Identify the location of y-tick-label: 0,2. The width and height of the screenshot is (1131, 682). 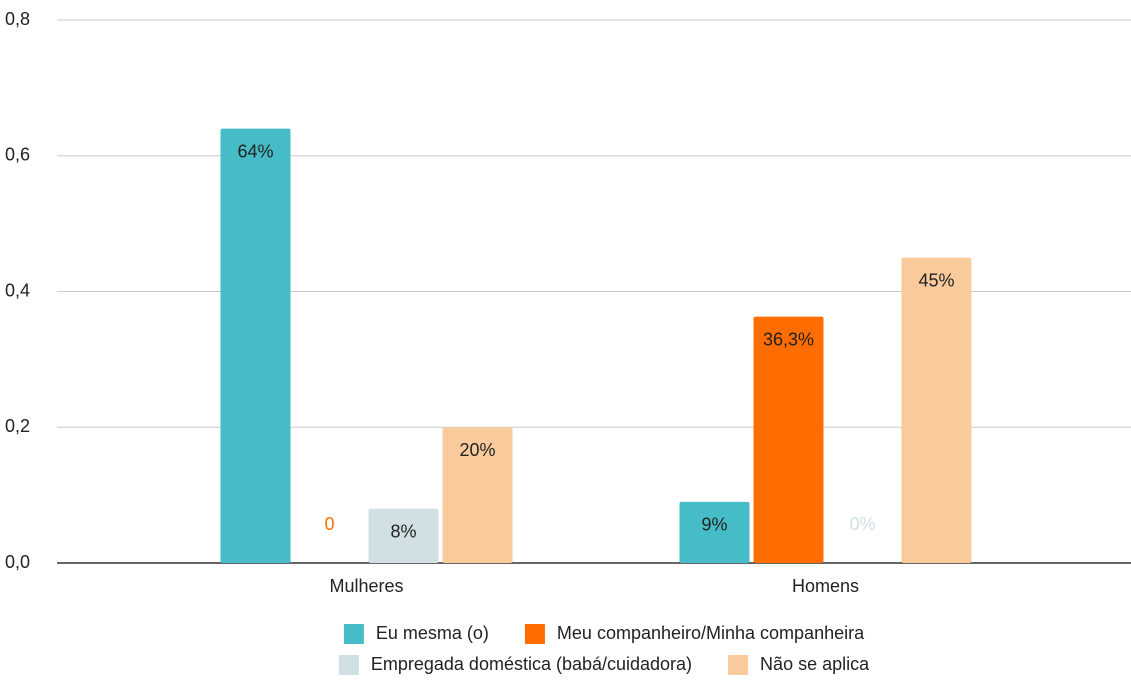
(17, 426).